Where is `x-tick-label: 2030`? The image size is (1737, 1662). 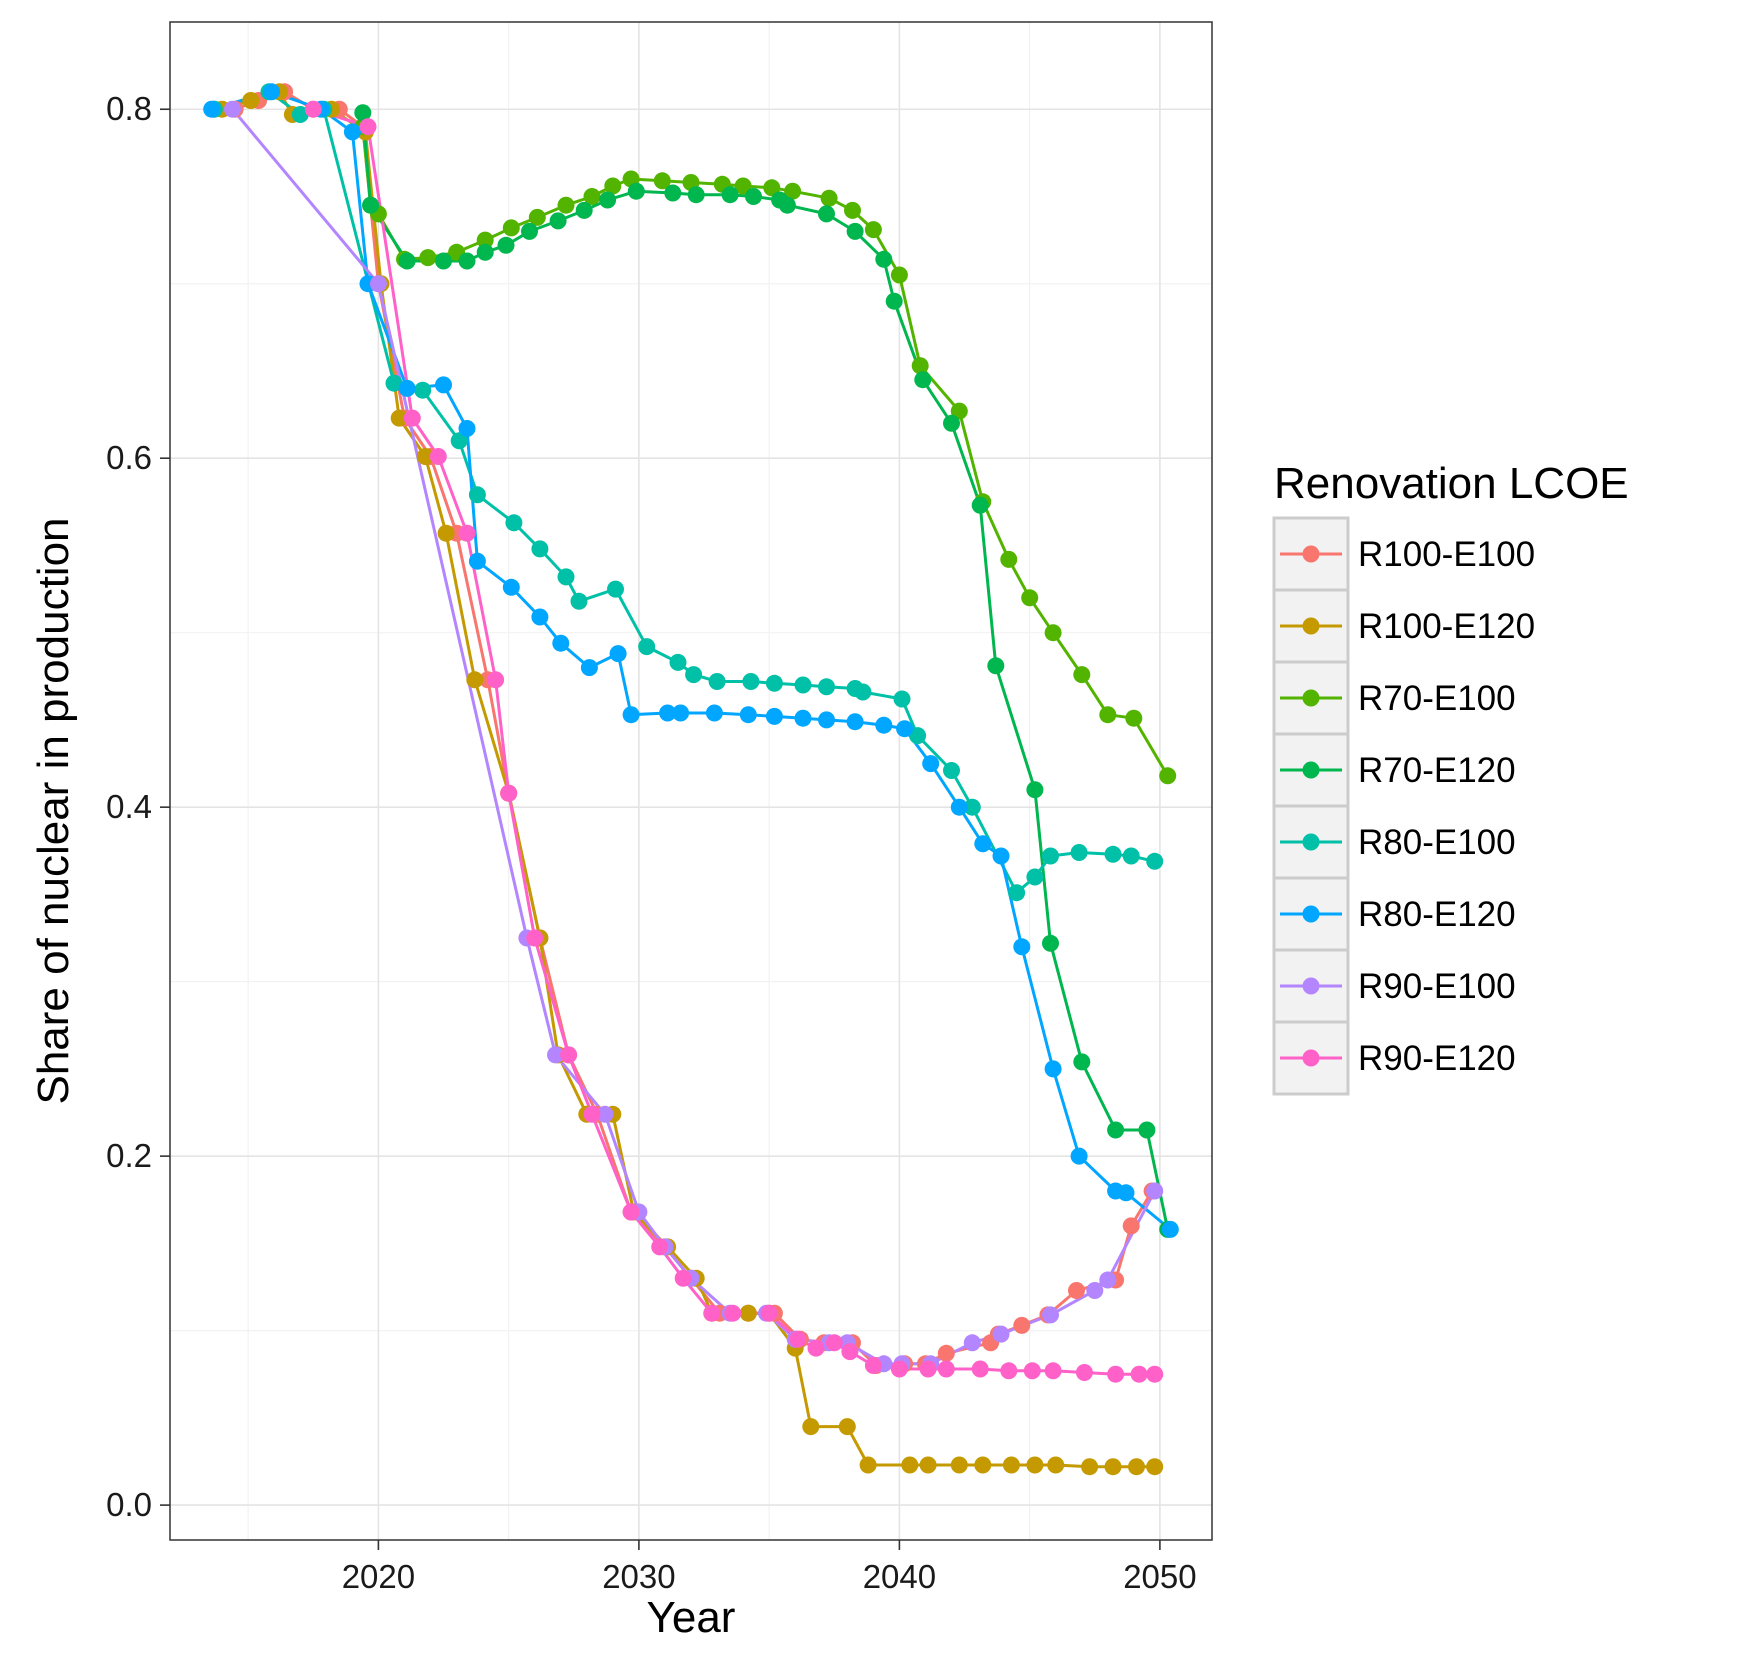
x-tick-label: 2030 is located at coordinates (638, 1576).